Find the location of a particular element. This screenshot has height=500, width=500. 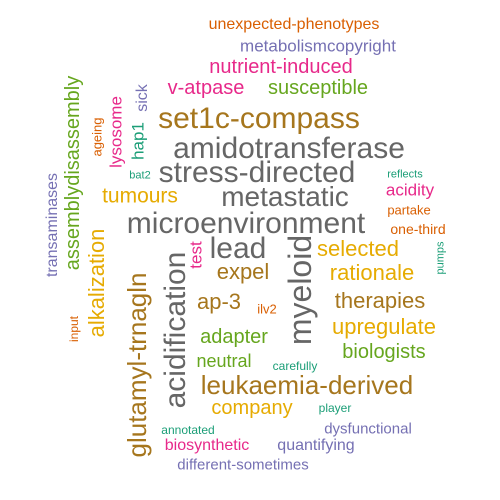

word-partake: partake is located at coordinates (409, 210).